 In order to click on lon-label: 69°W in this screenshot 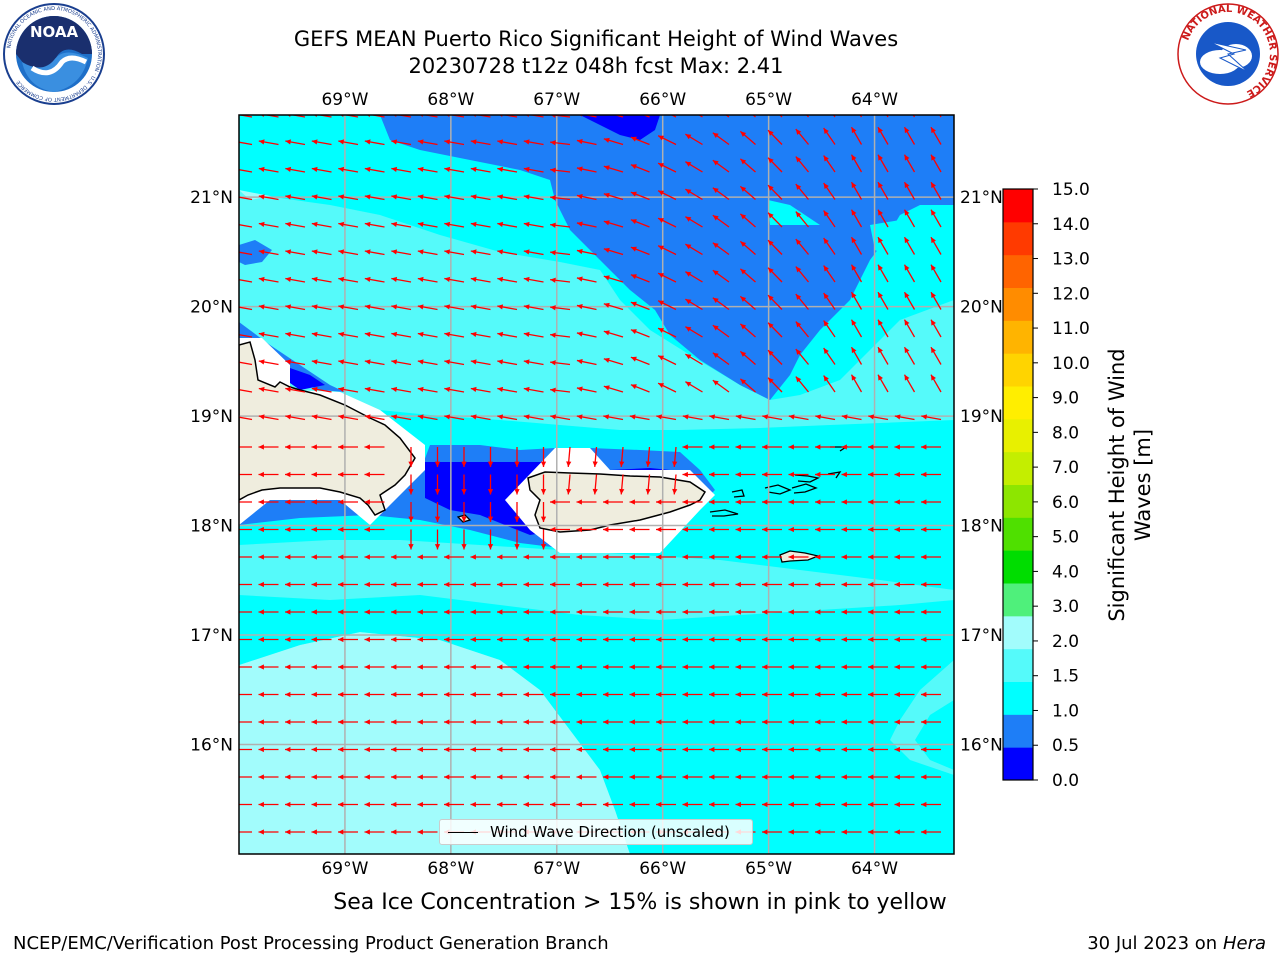, I will do `click(344, 100)`.